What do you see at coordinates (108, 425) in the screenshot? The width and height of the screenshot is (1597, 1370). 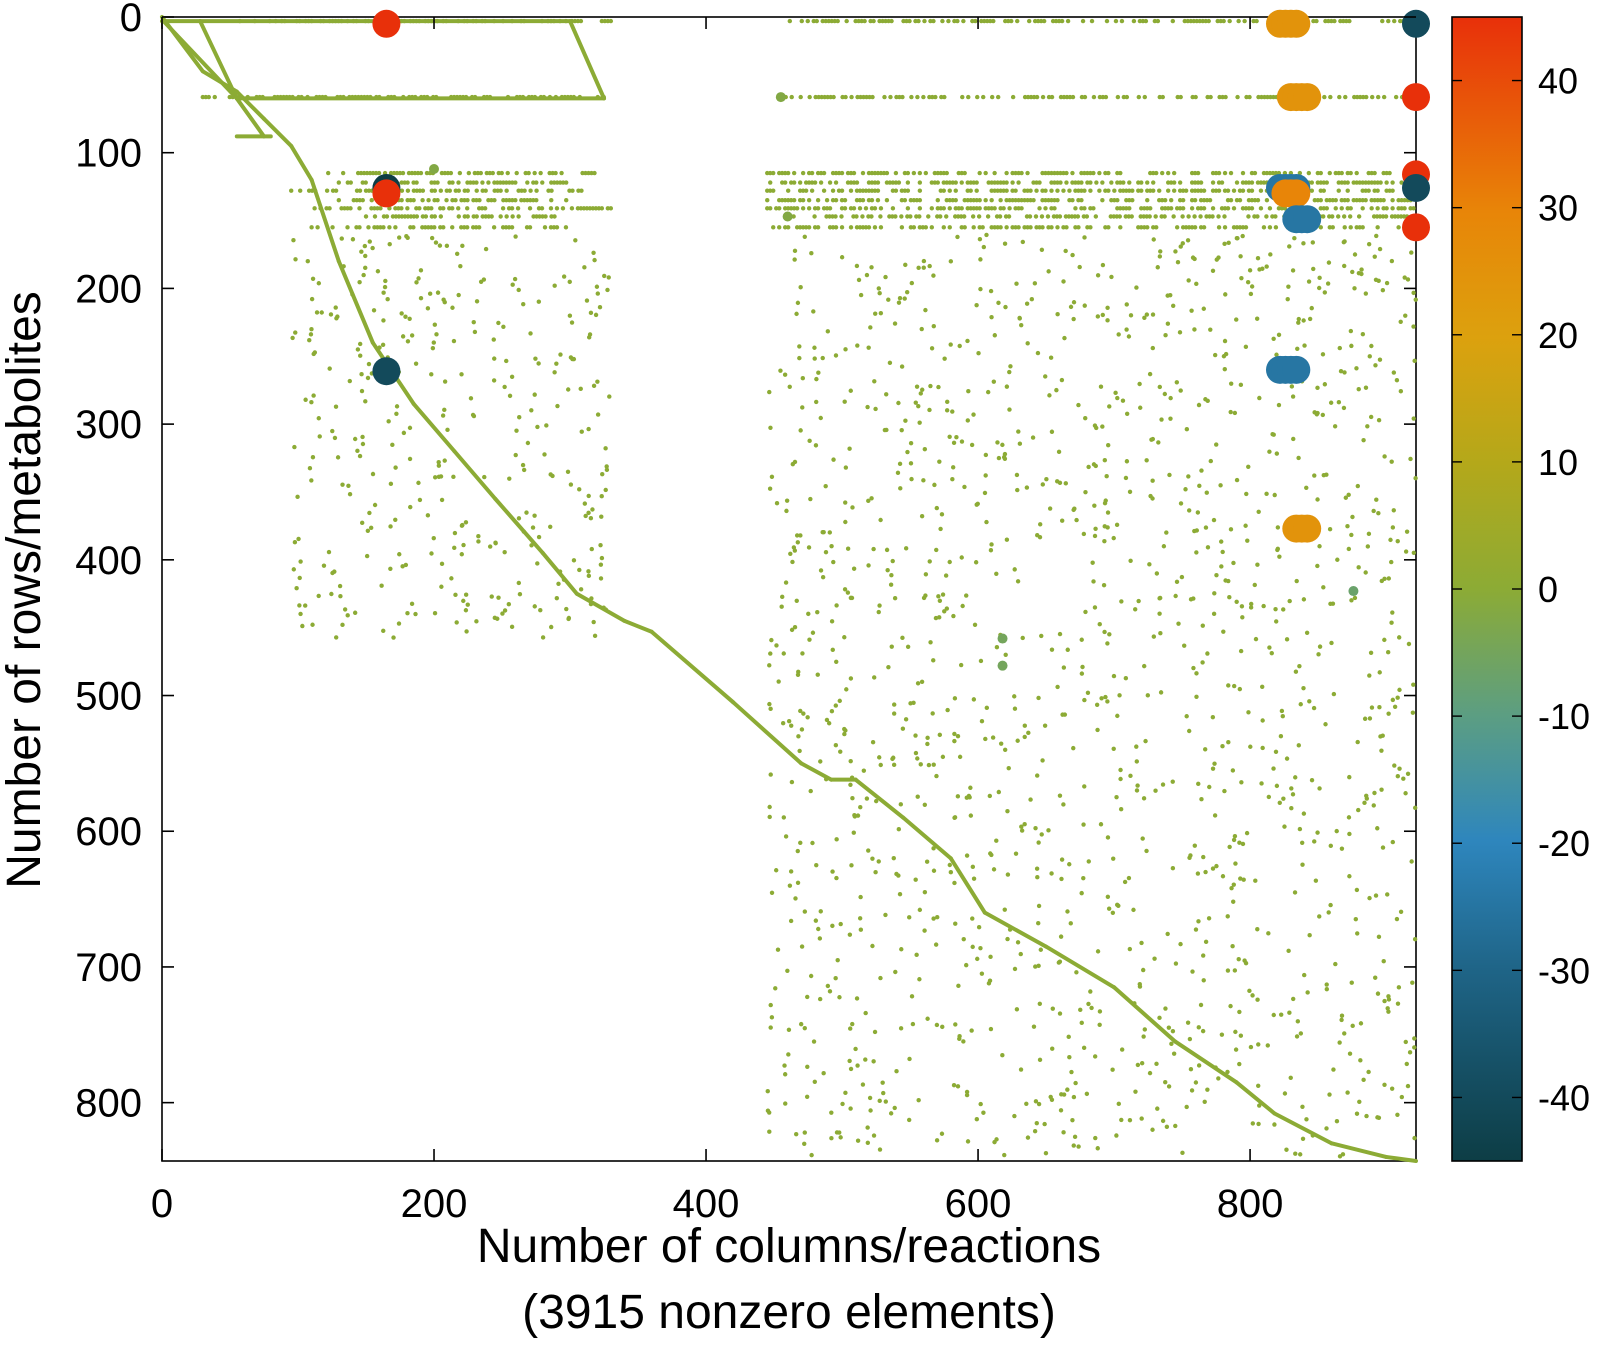 I see `y-tick-label: 300` at bounding box center [108, 425].